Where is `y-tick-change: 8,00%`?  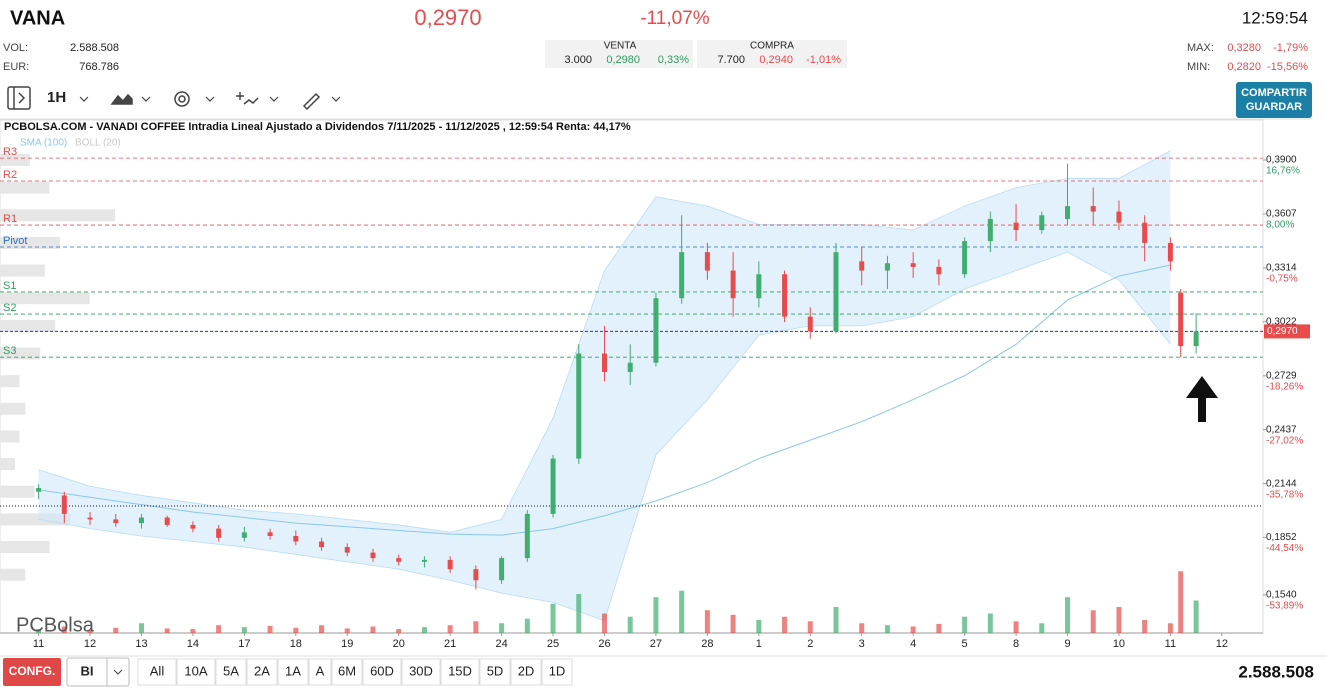 y-tick-change: 8,00% is located at coordinates (1280, 225).